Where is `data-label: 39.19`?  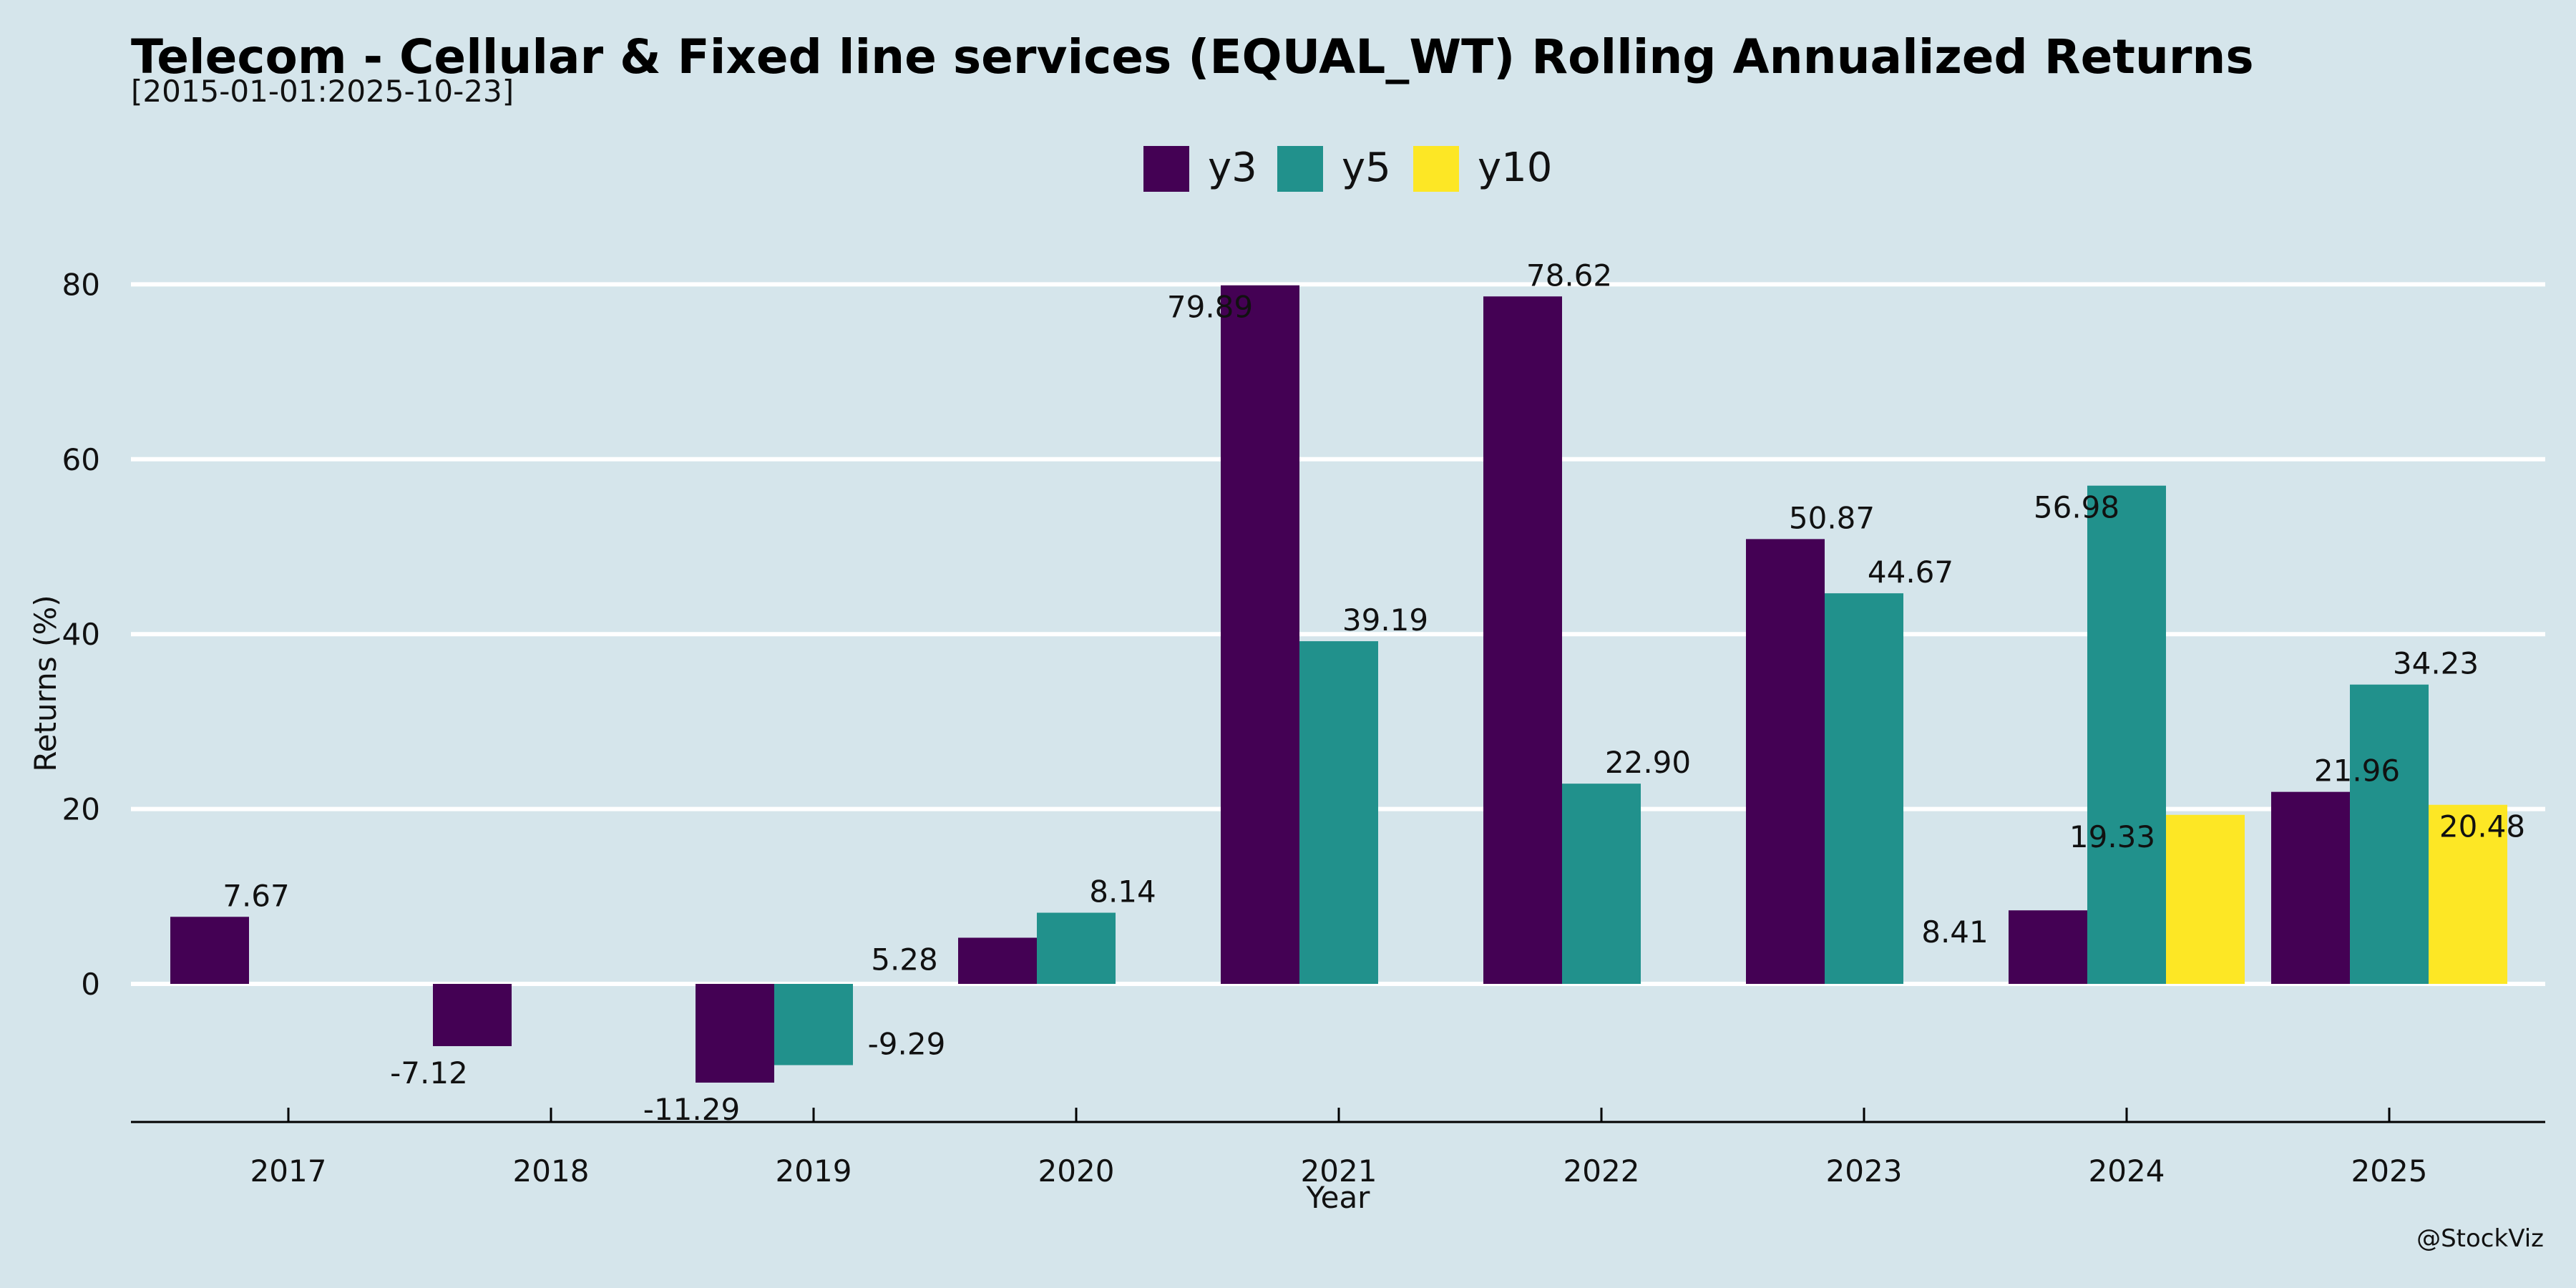
data-label: 39.19 is located at coordinates (1385, 620).